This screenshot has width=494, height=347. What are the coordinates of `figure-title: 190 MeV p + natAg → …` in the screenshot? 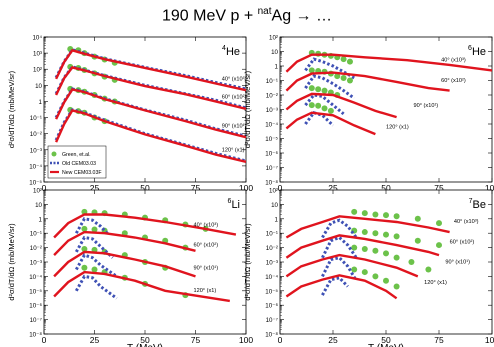 It's located at (247, 15).